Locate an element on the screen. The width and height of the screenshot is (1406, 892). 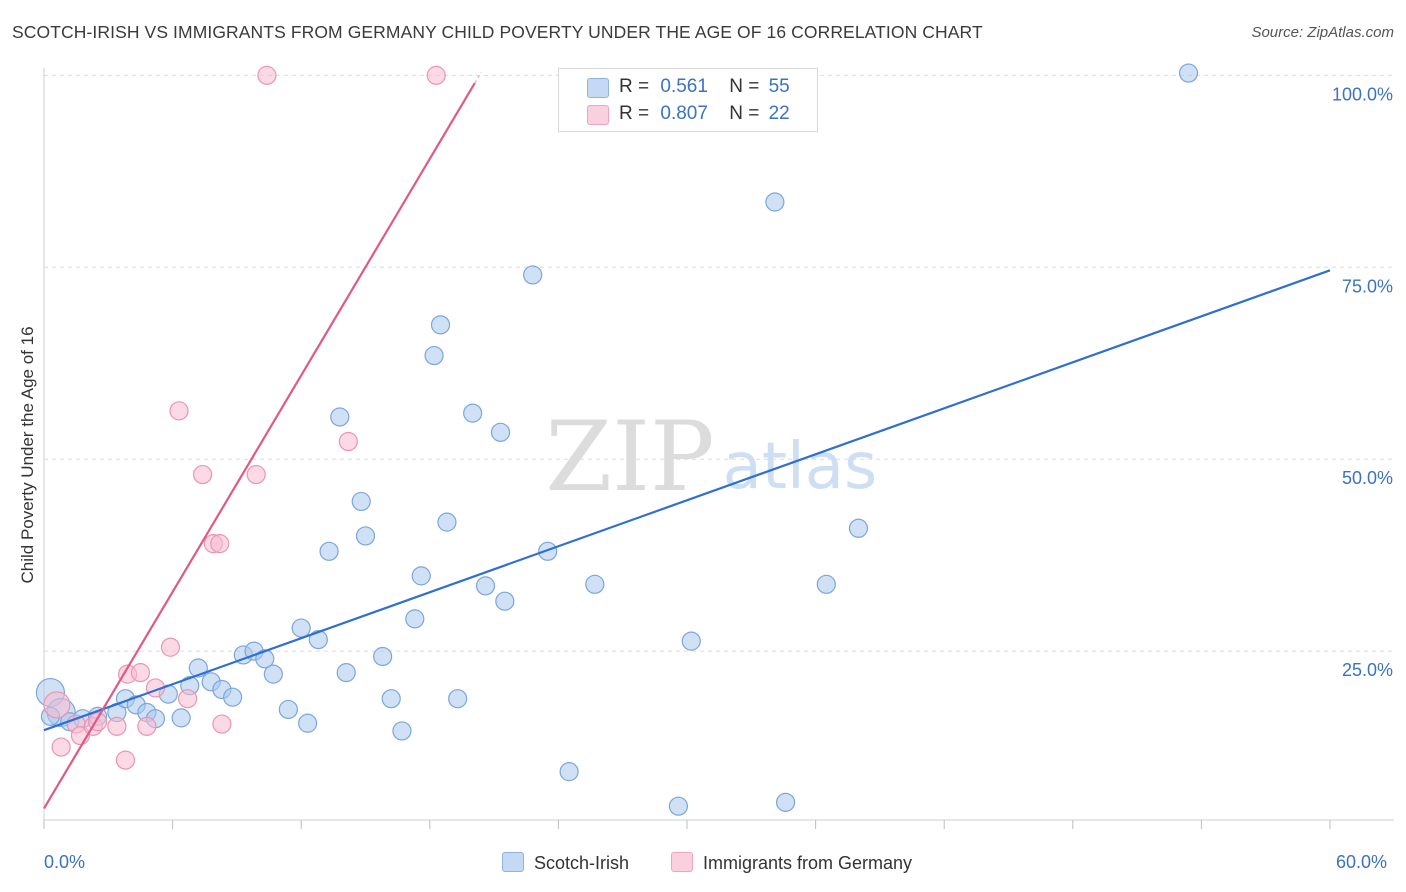
y-tick-label: 100.0% is located at coordinates (1362, 94).